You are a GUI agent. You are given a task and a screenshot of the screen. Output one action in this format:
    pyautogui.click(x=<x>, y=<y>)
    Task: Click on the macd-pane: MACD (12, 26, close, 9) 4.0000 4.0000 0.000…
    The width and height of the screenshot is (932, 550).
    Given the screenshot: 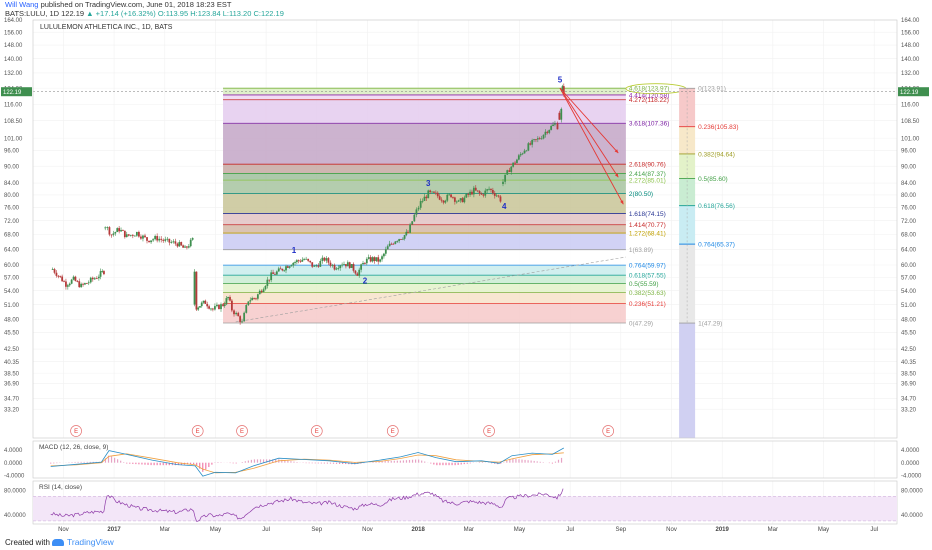 What is the action you would take?
    pyautogui.click(x=463, y=462)
    